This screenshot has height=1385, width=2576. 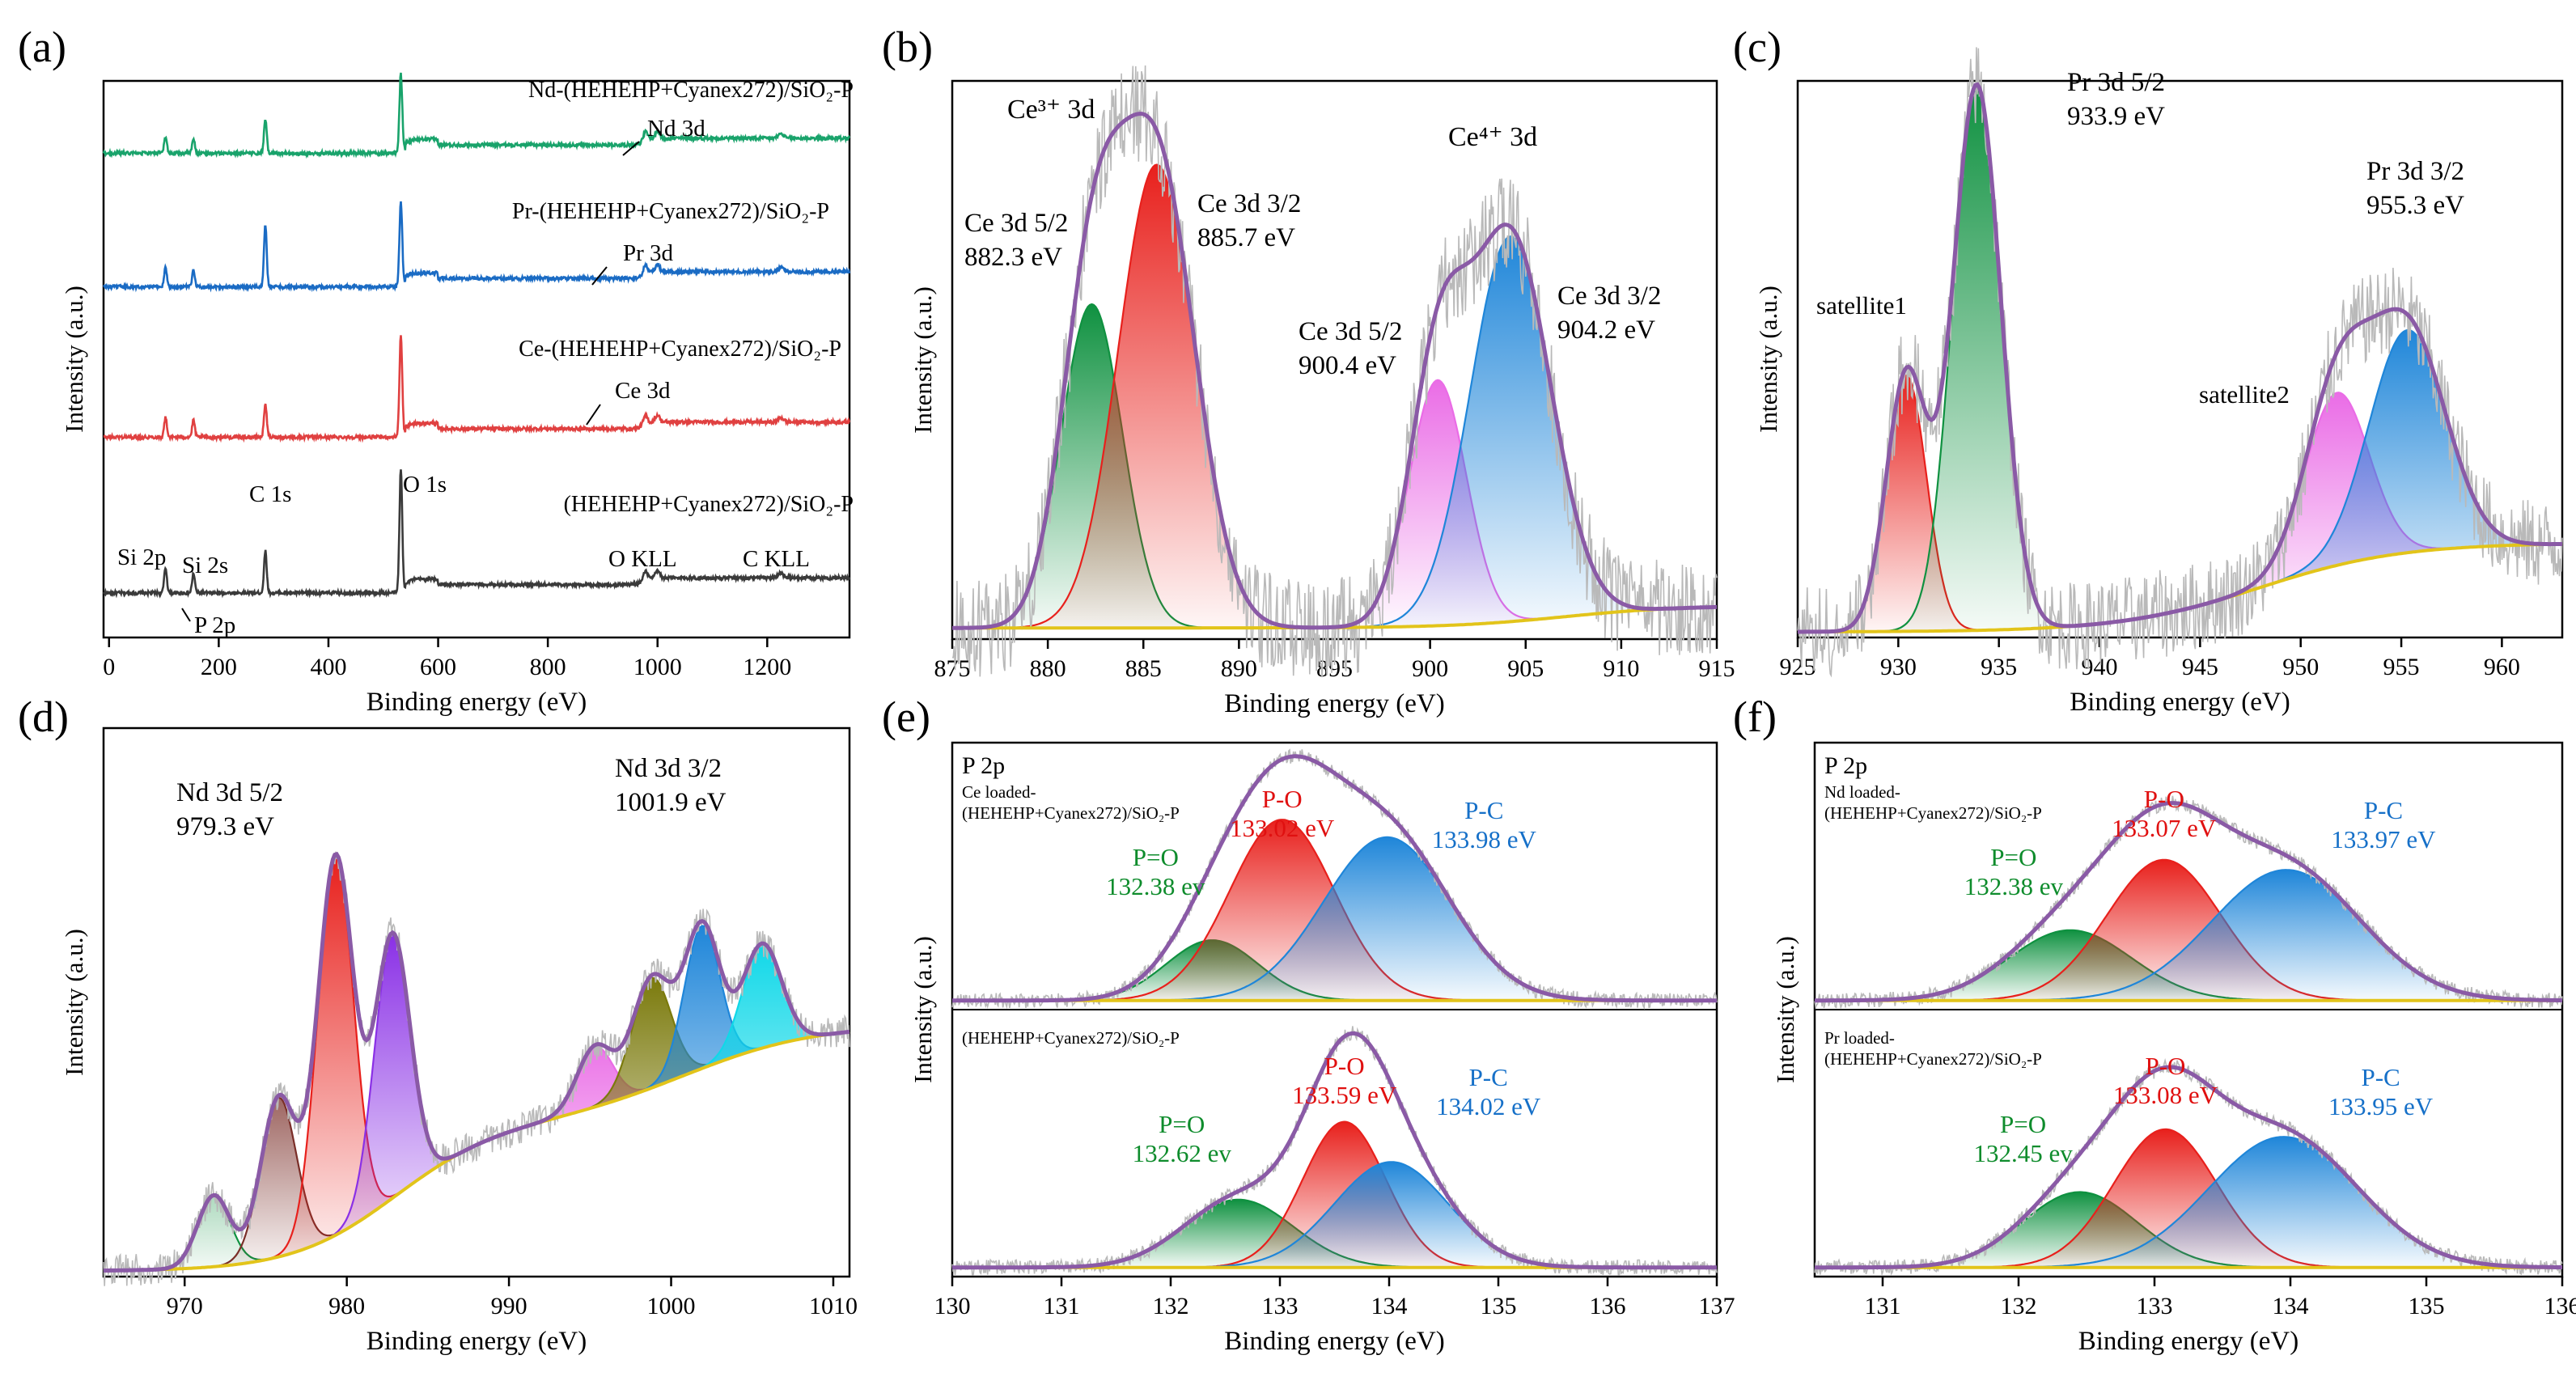 I want to click on x-tick-label: 136, so click(x=1608, y=1306).